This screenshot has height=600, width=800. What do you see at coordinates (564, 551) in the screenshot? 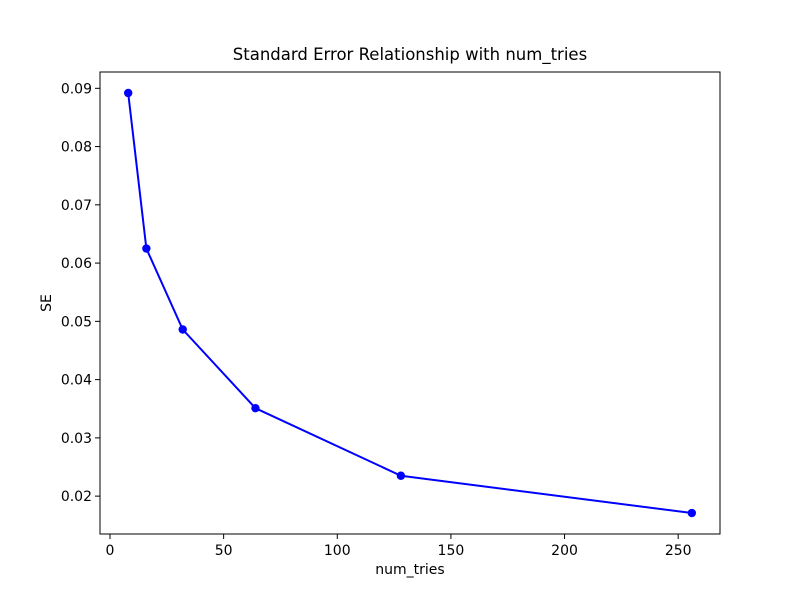
I see `x-tick-label: 200` at bounding box center [564, 551].